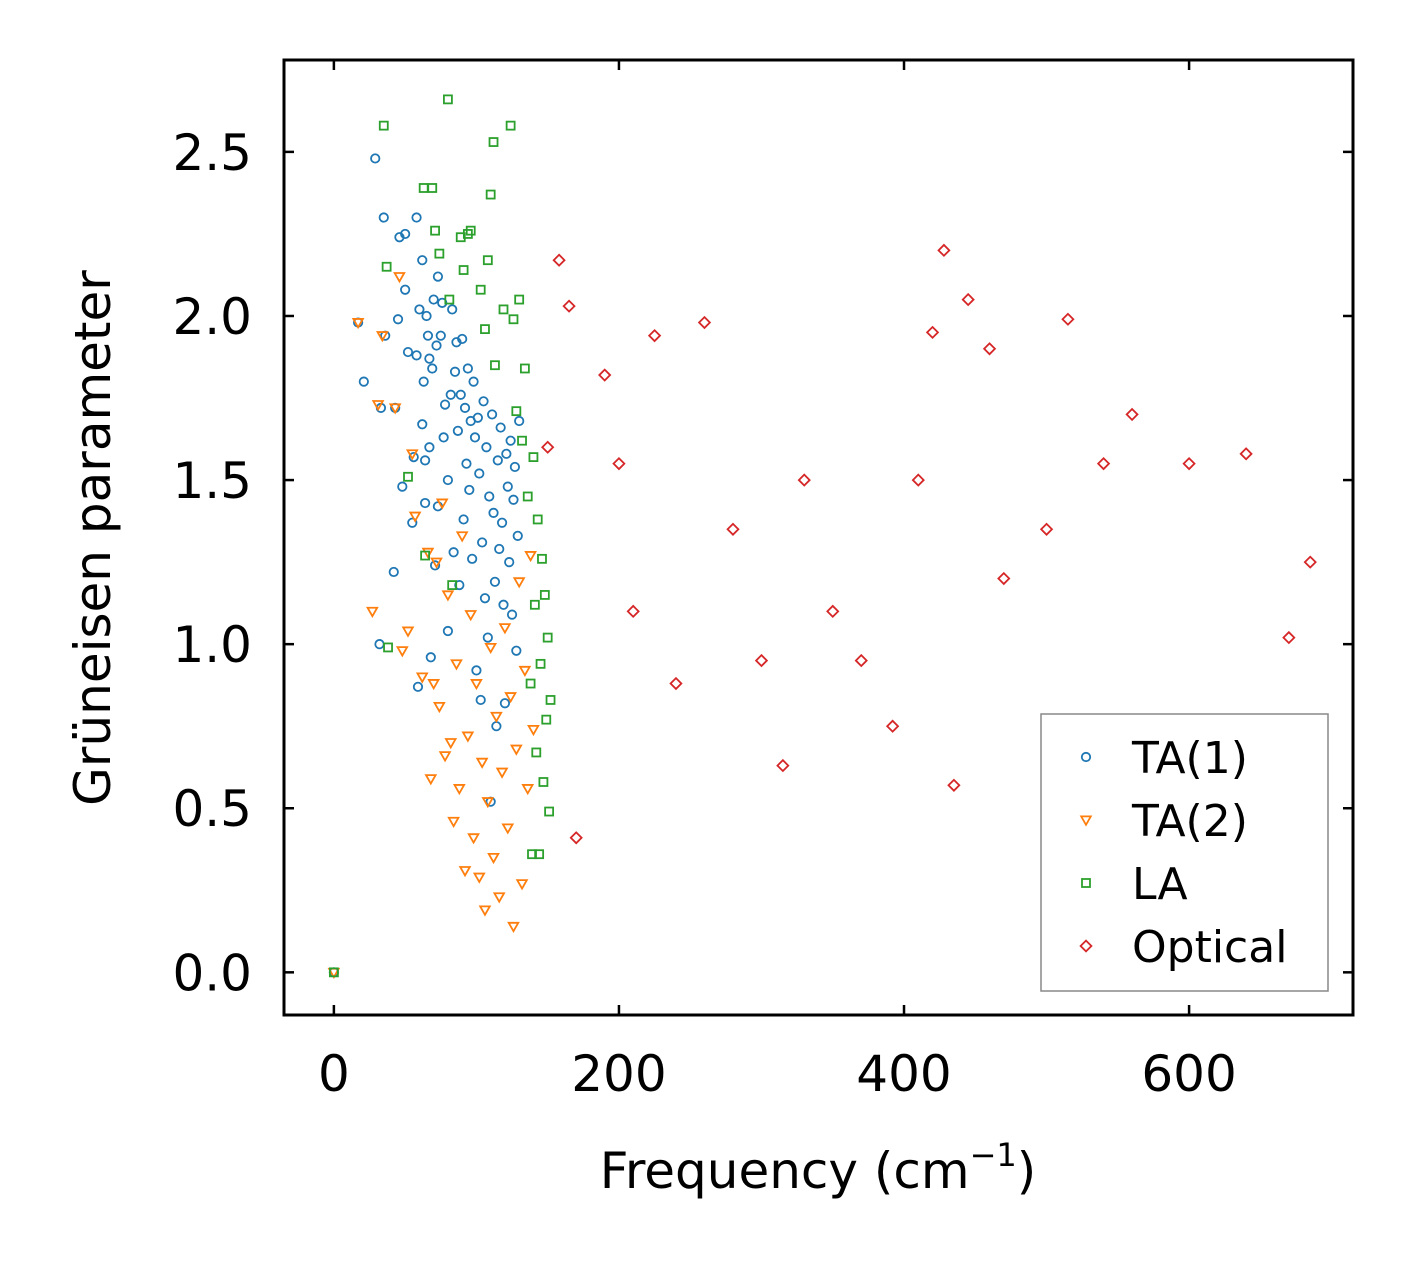 The width and height of the screenshot is (1413, 1264). Describe the element at coordinates (212, 973) in the screenshot. I see `y-tick-label: 0.0` at that location.